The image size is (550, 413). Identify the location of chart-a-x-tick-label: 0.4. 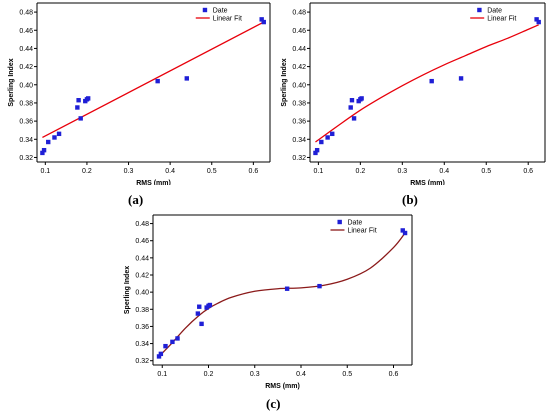
(170, 171).